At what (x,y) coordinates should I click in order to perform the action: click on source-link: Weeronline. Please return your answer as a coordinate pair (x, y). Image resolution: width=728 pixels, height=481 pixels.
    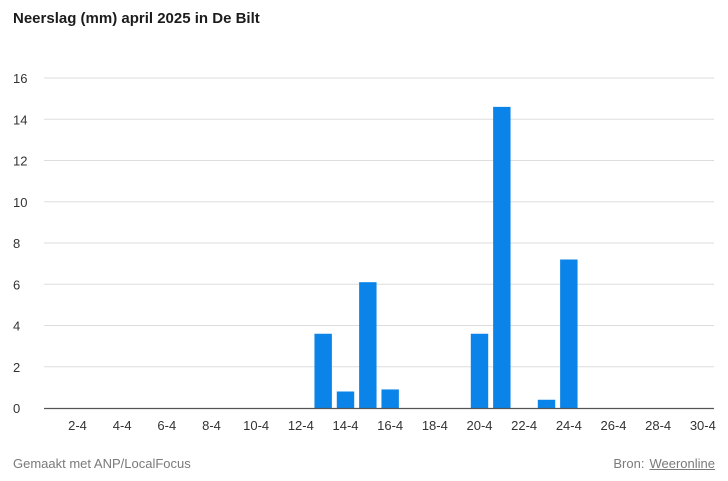
    Looking at the image, I should click on (682, 463).